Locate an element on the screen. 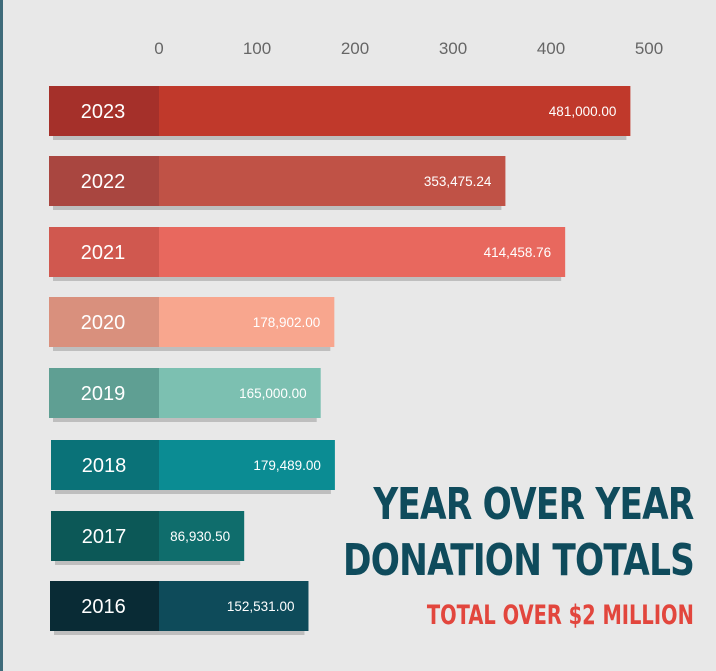 The image size is (716, 671). x-tick-label: 300 is located at coordinates (453, 48).